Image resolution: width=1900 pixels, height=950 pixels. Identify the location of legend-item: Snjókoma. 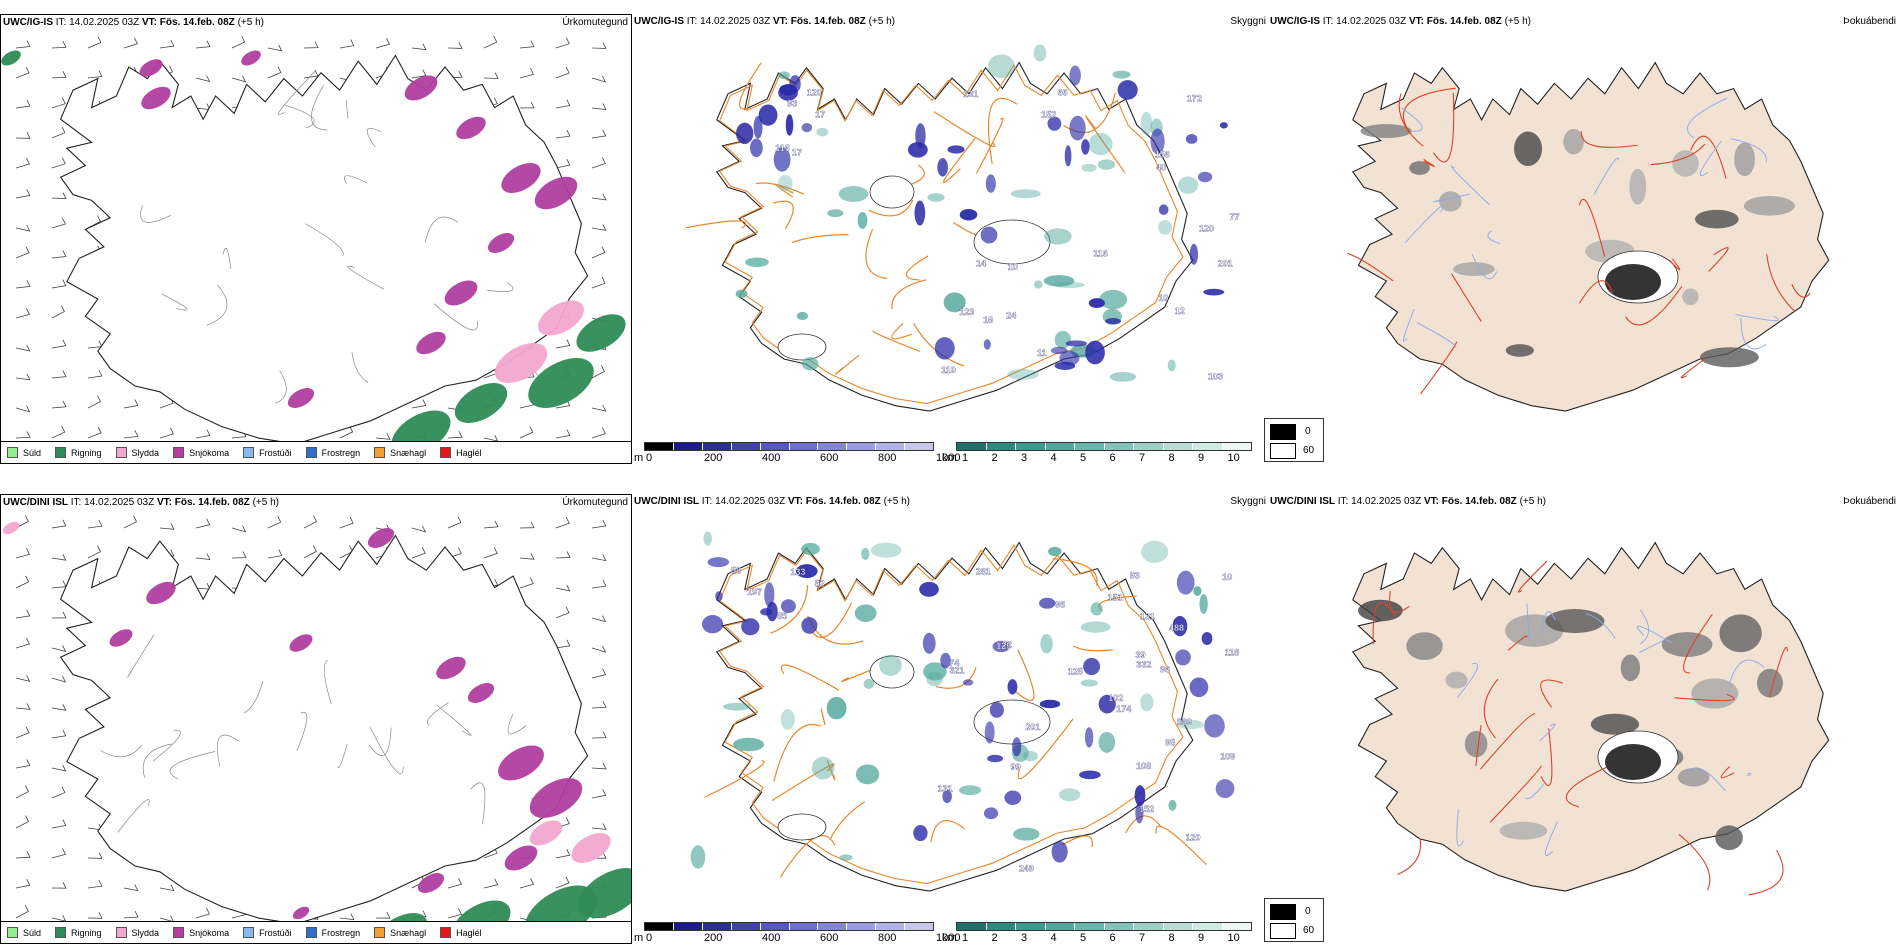
(201, 932).